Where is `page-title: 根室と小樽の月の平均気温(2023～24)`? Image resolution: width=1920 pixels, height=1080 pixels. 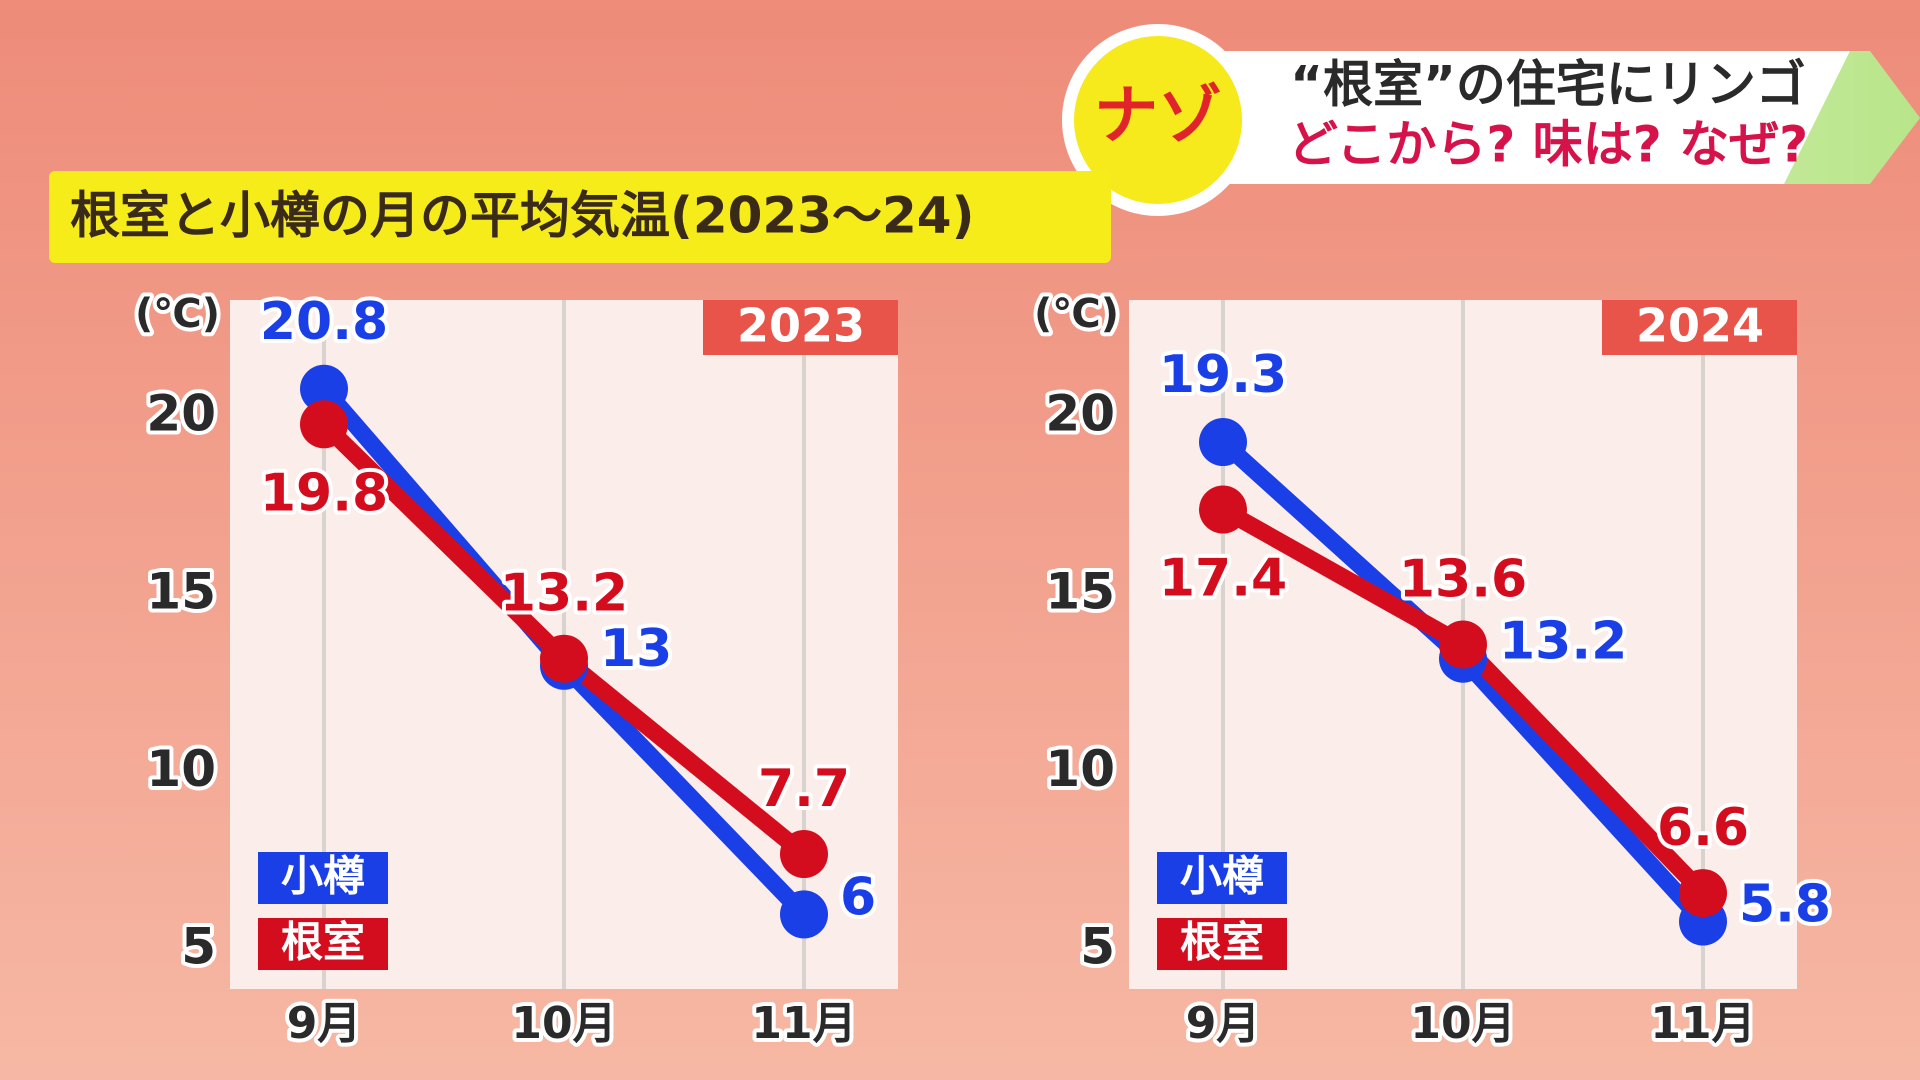 page-title: 根室と小樽の月の平均気温(2023～24) is located at coordinates (522, 216).